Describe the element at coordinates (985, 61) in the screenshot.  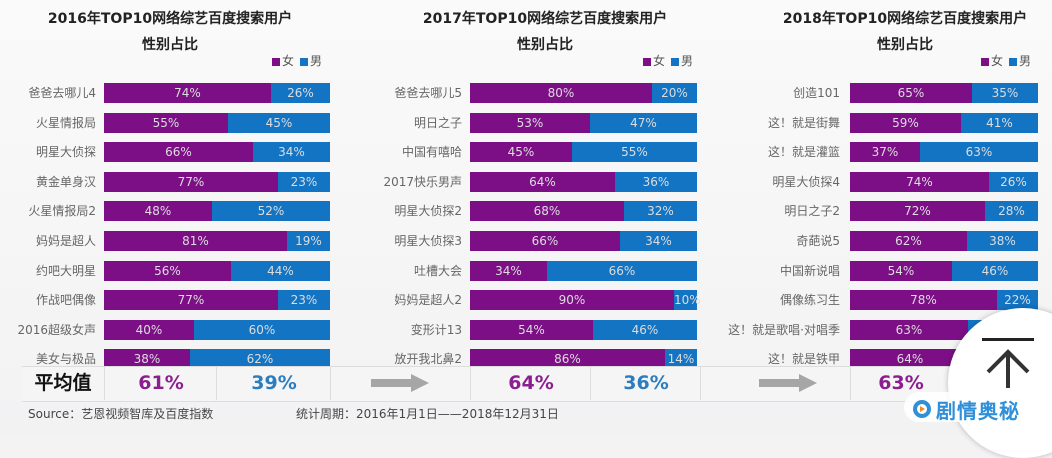
I see `legend-swatch-female` at that location.